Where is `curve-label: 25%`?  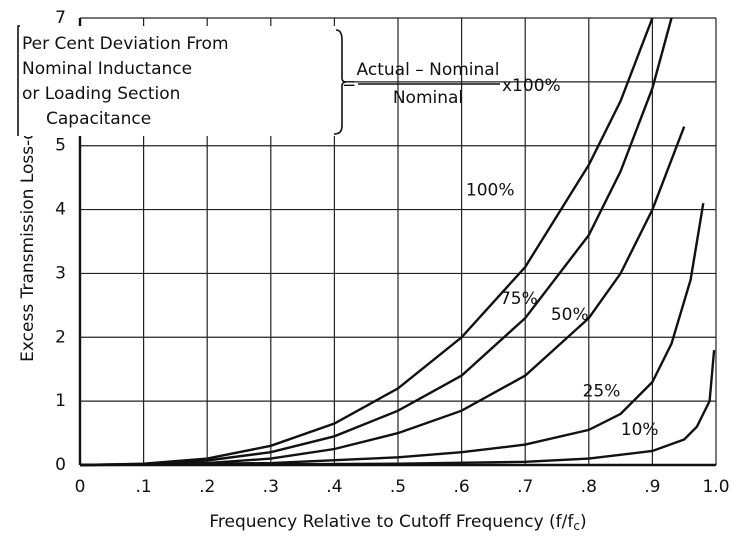 curve-label: 25% is located at coordinates (602, 392).